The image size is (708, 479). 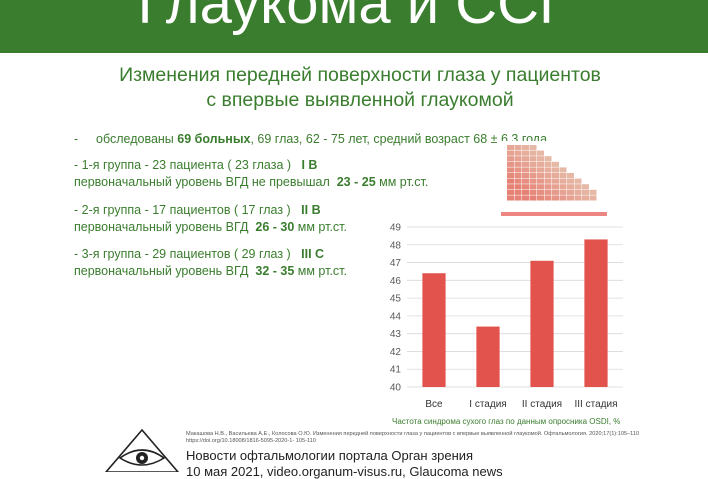 I want to click on group-3-iop-label: первоначальный уровень ВГД, so click(x=161, y=271).